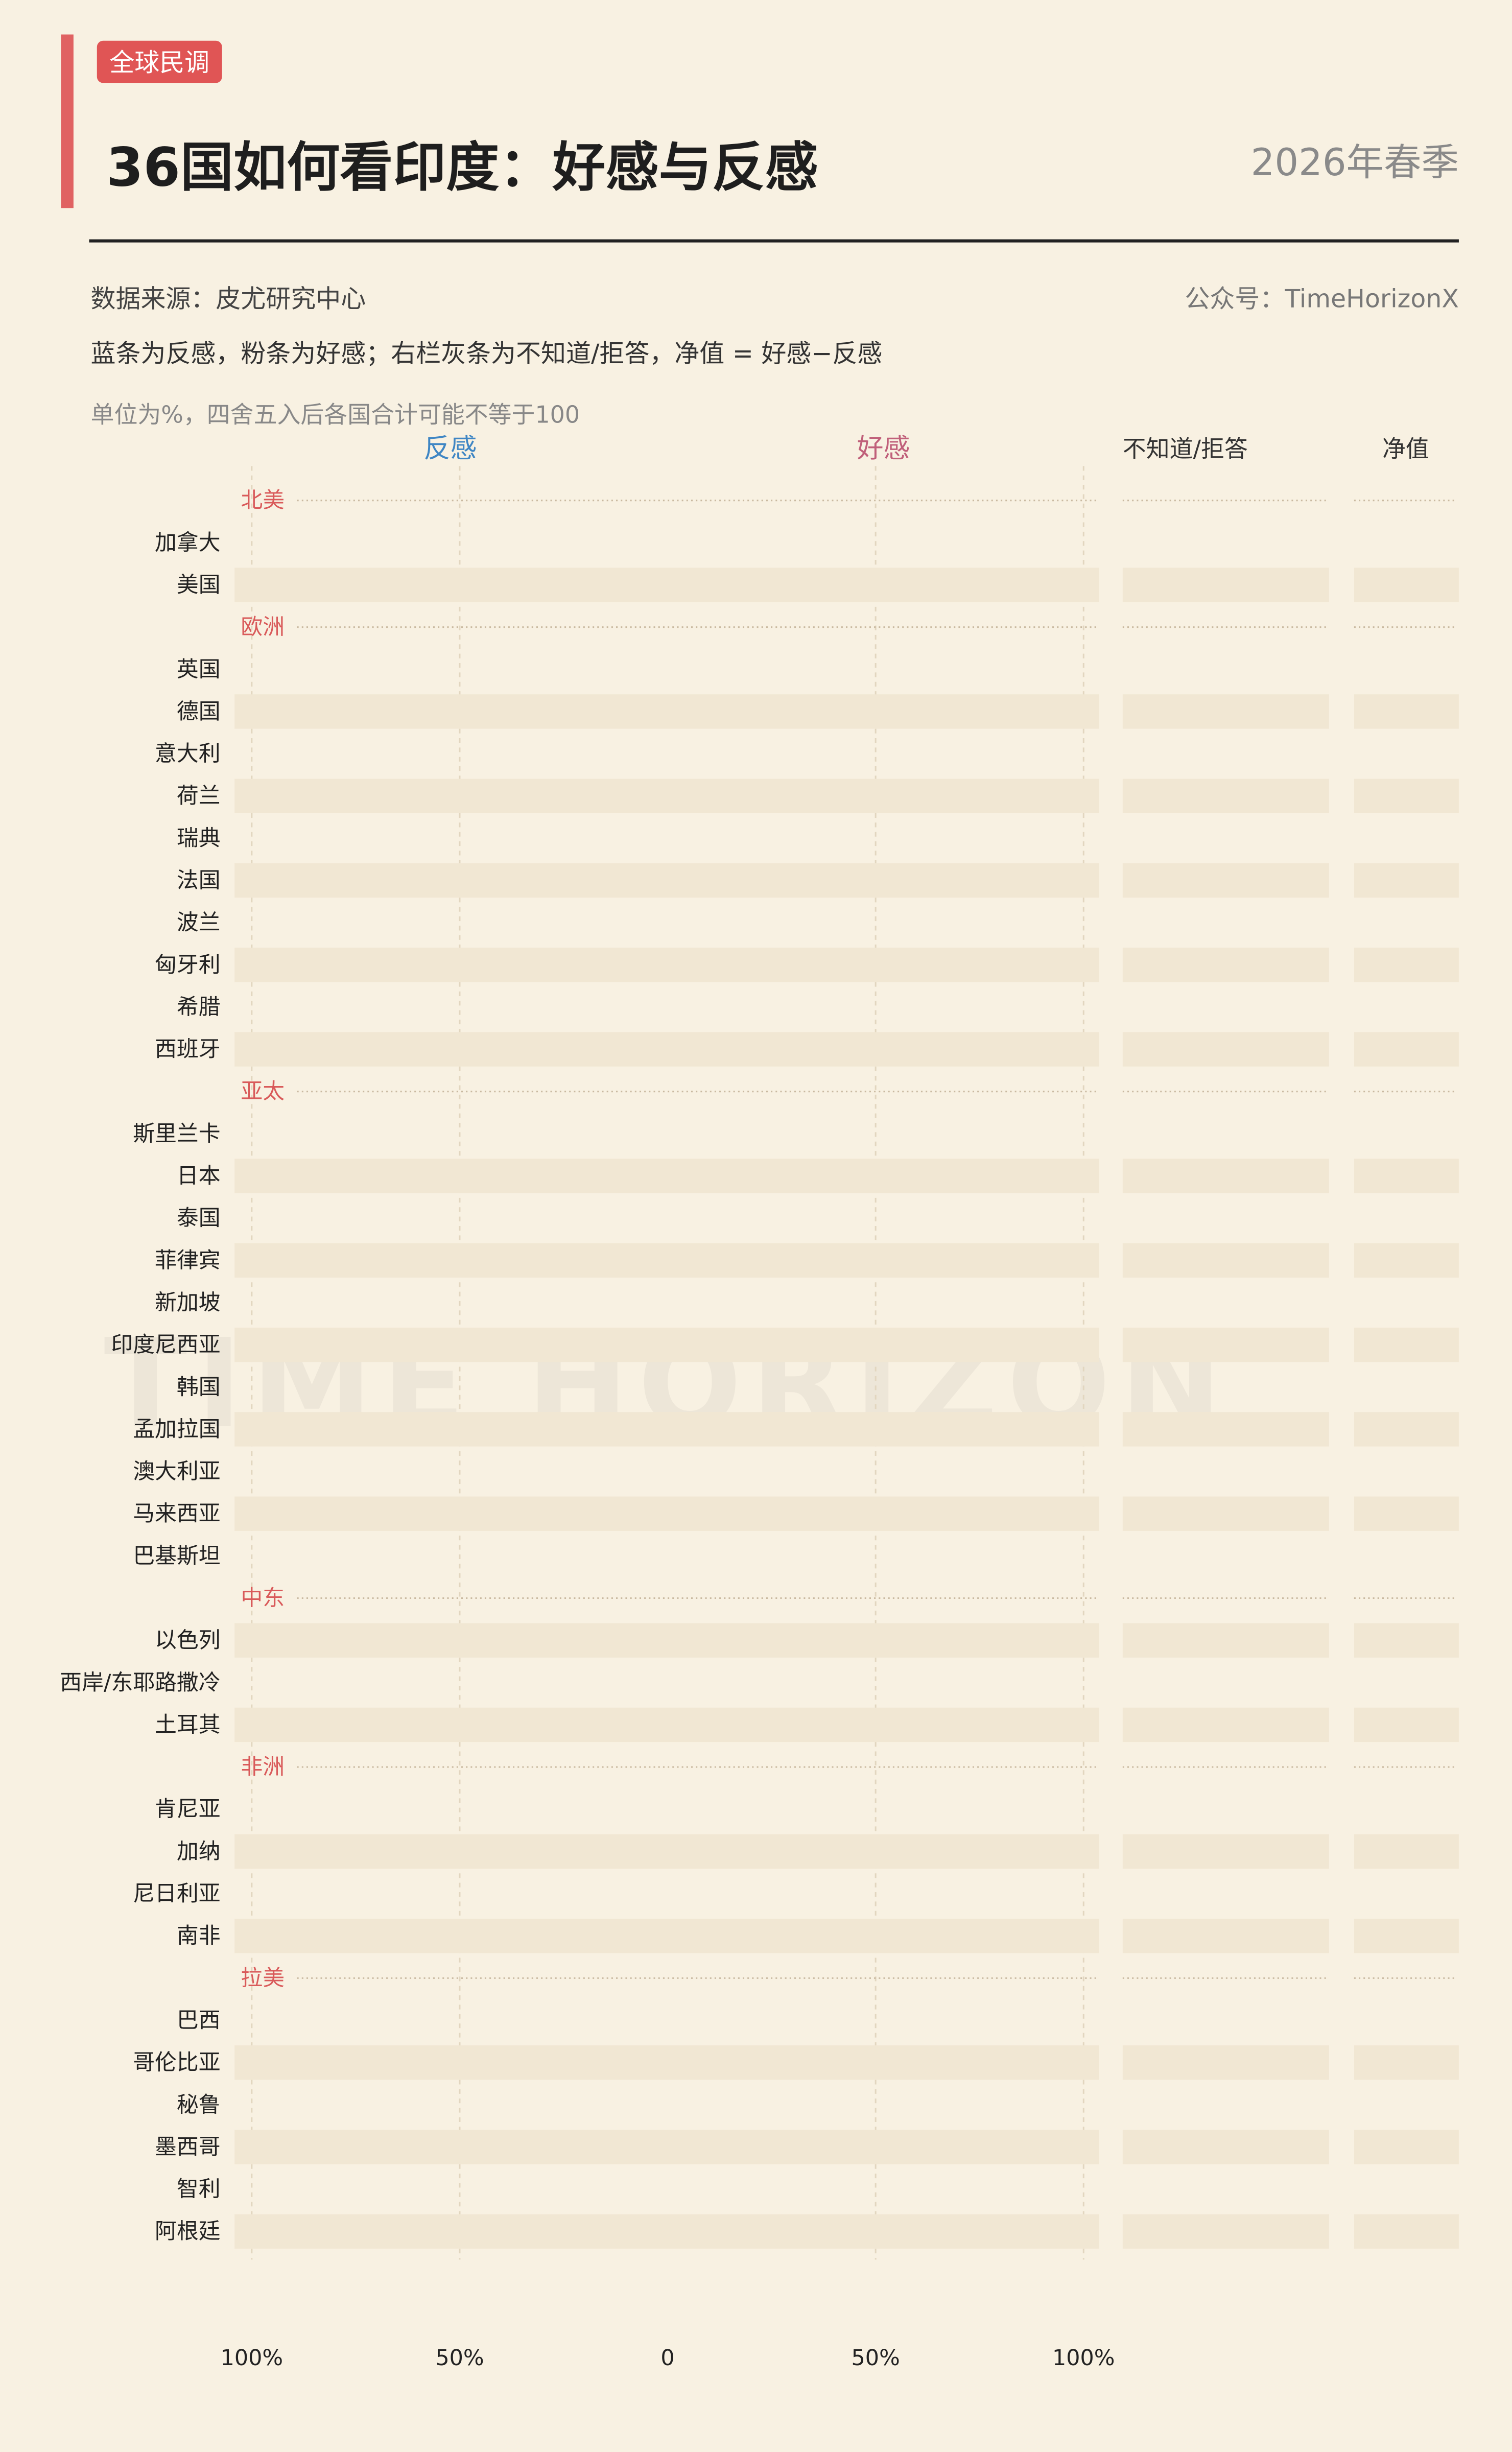  What do you see at coordinates (263, 1599) in the screenshot?
I see `region-label: 中东` at bounding box center [263, 1599].